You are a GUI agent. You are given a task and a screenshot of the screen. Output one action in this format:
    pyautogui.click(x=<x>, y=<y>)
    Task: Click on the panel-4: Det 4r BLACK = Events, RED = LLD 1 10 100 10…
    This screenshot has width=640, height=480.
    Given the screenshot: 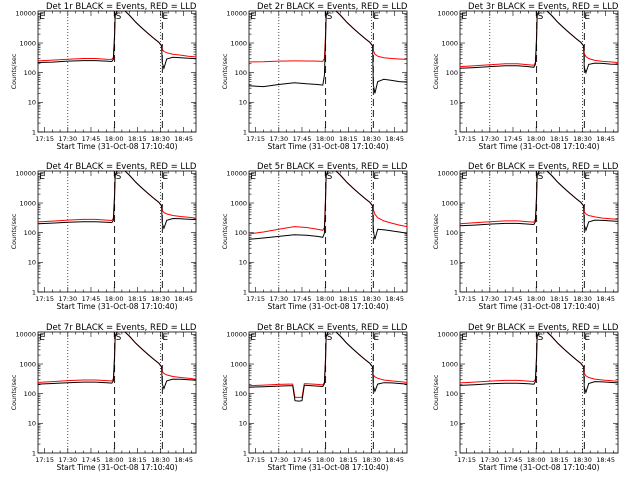 What is the action you would take?
    pyautogui.click(x=103, y=236)
    